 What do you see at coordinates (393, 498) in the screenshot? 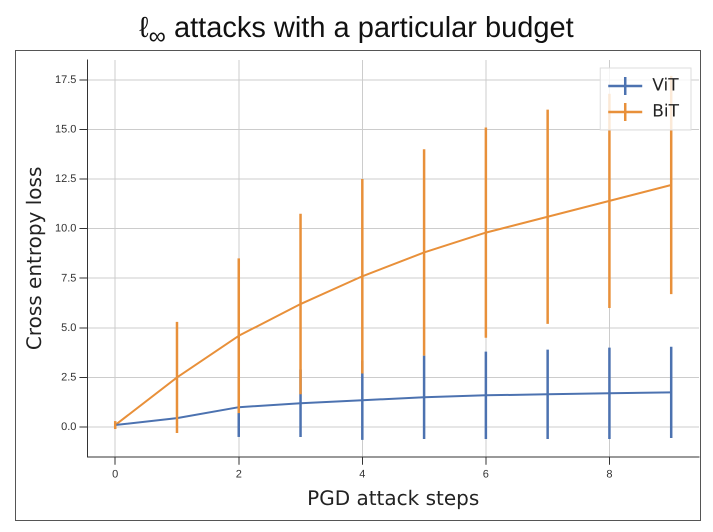
I see `x-axis-title: PGD attack steps` at bounding box center [393, 498].